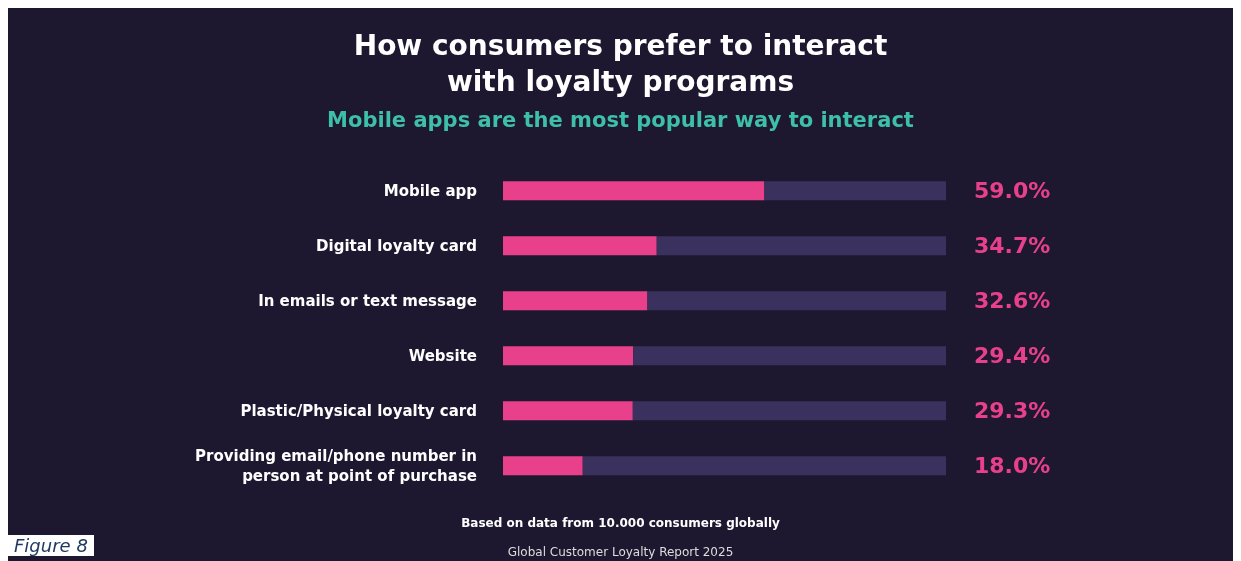 This screenshot has height=561, width=1241. Describe the element at coordinates (1012, 411) in the screenshot. I see `data-label: 29.3%` at that location.